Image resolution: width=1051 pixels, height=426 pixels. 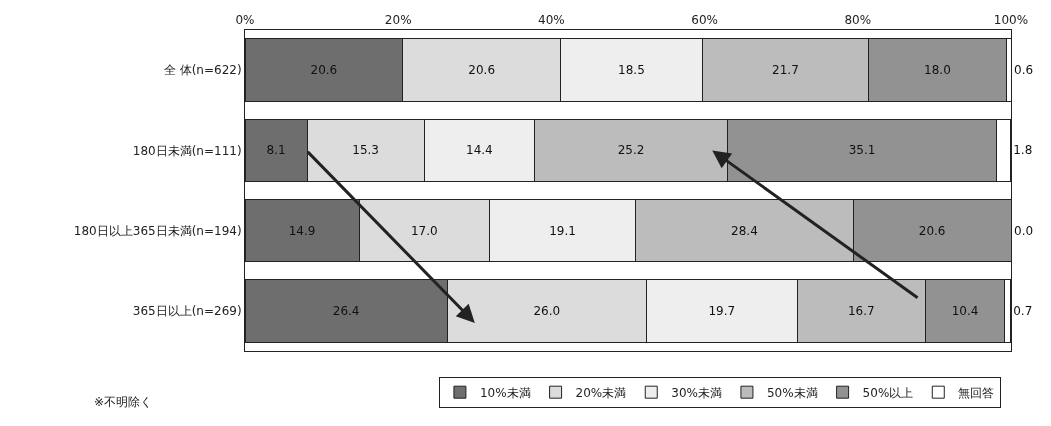 What do you see at coordinates (1023, 150) in the screenshot?
I see `data-label: 1.8` at bounding box center [1023, 150].